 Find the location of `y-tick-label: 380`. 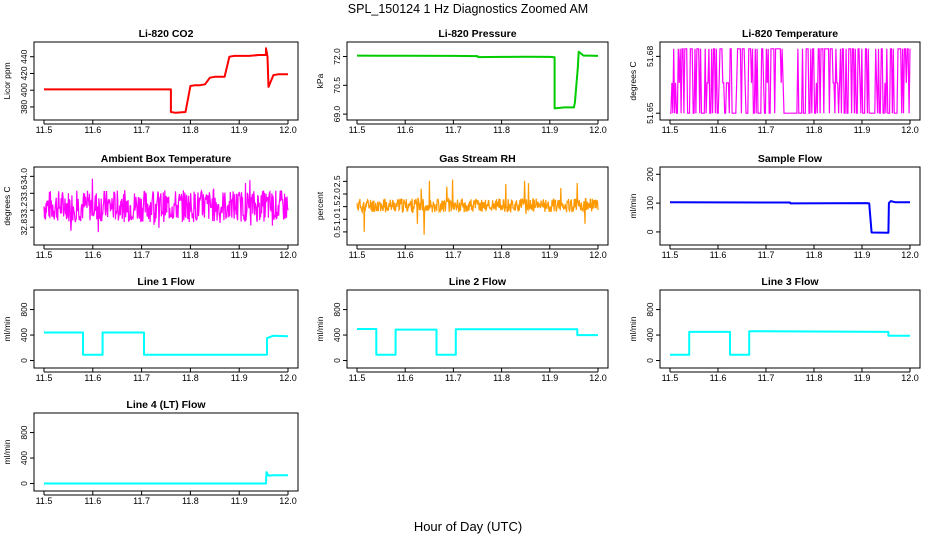

y-tick-label: 380 is located at coordinates (24, 107).